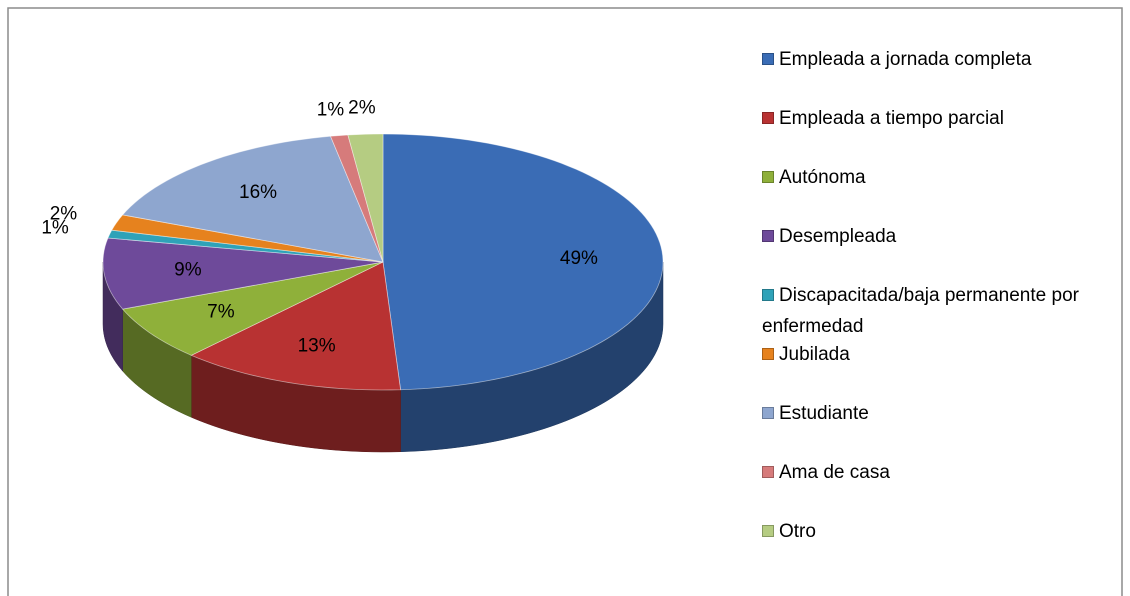  What do you see at coordinates (221, 311) in the screenshot?
I see `data-label: 7%` at bounding box center [221, 311].